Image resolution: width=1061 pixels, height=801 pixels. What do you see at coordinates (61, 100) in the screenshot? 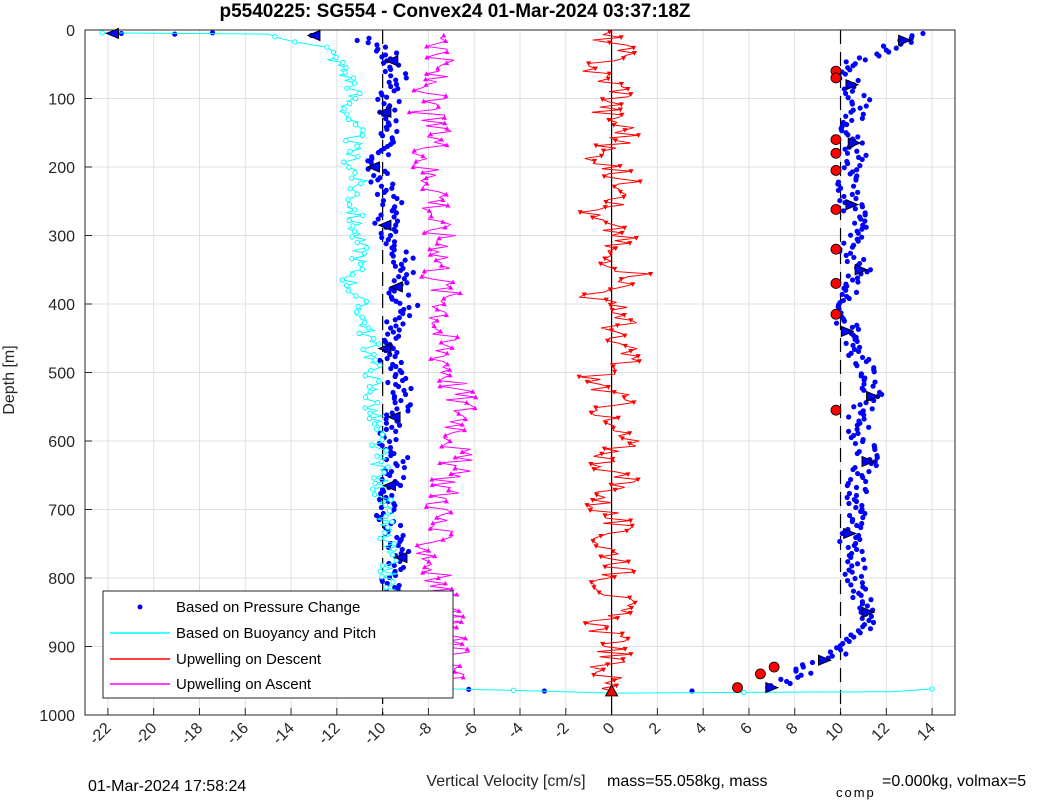
I see `y-tick-label: 100` at bounding box center [61, 100].